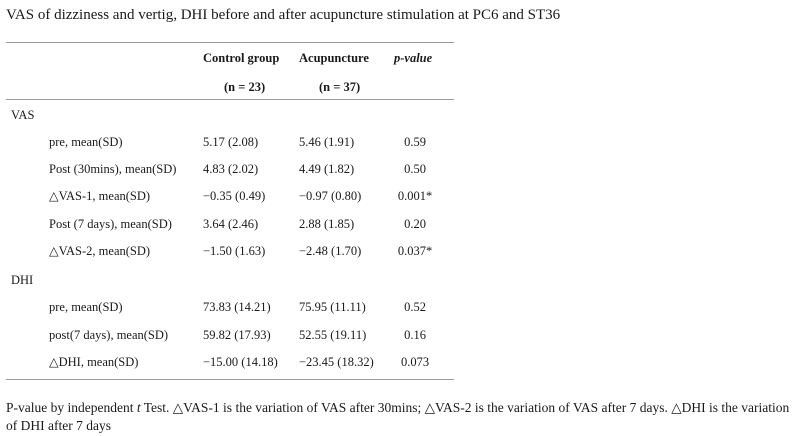  Describe the element at coordinates (415, 196) in the screenshot. I see `p-value: 0.001*` at that location.